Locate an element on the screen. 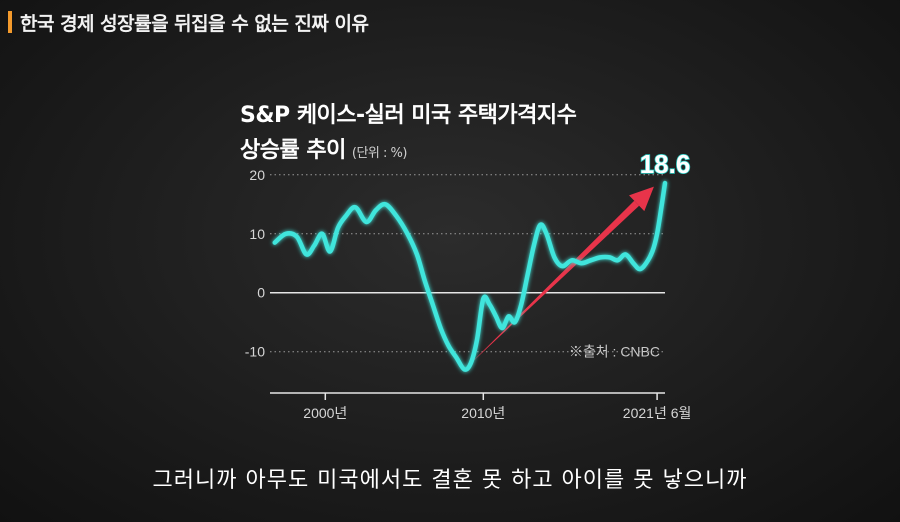 The height and width of the screenshot is (522, 900). video-title: 한국 경제 성장률을 뒤집을 수 없는 진짜 이유 is located at coordinates (194, 23).